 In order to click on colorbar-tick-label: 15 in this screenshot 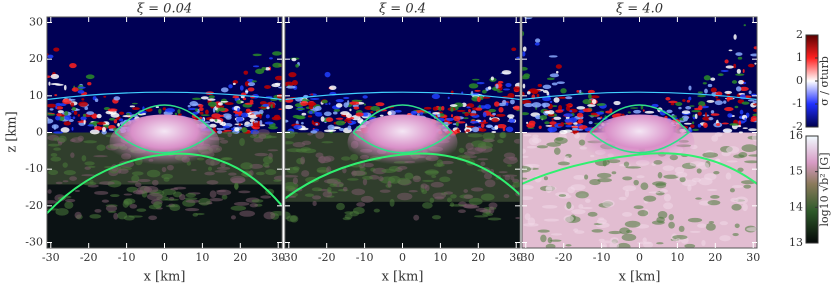, I will do `click(796, 171)`.